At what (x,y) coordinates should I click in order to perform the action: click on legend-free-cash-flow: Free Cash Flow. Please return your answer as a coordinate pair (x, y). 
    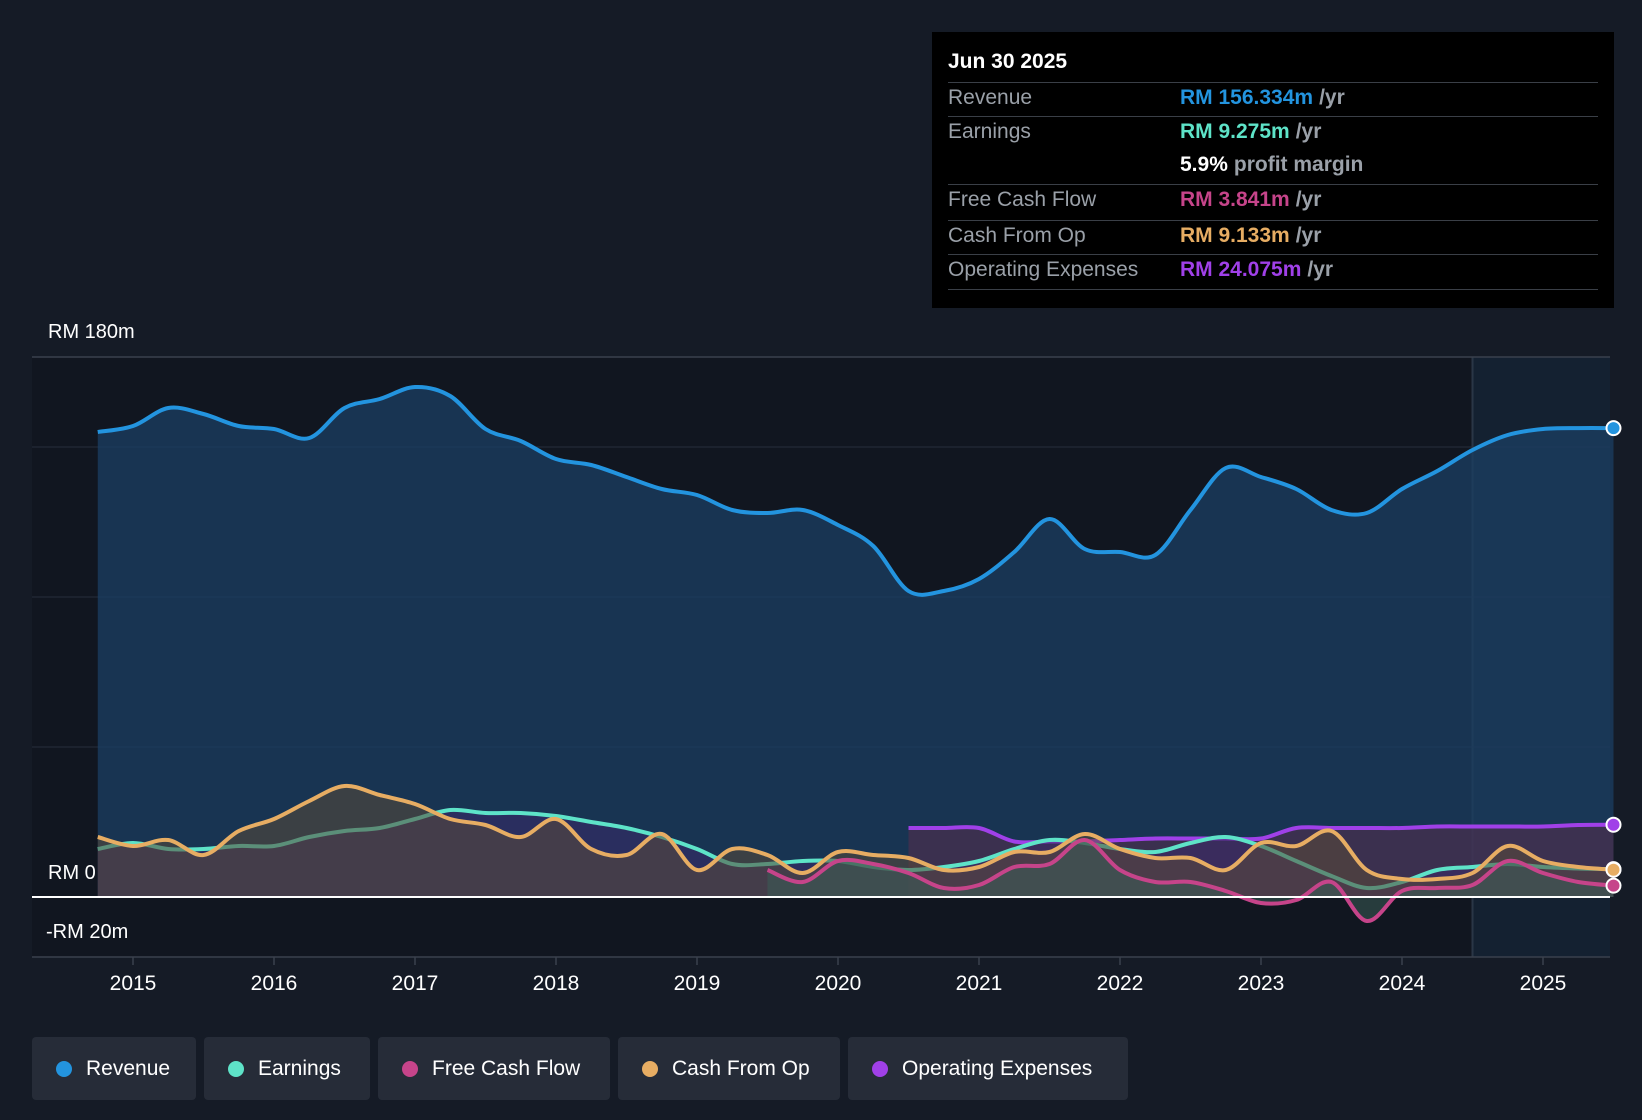
    Looking at the image, I should click on (494, 1068).